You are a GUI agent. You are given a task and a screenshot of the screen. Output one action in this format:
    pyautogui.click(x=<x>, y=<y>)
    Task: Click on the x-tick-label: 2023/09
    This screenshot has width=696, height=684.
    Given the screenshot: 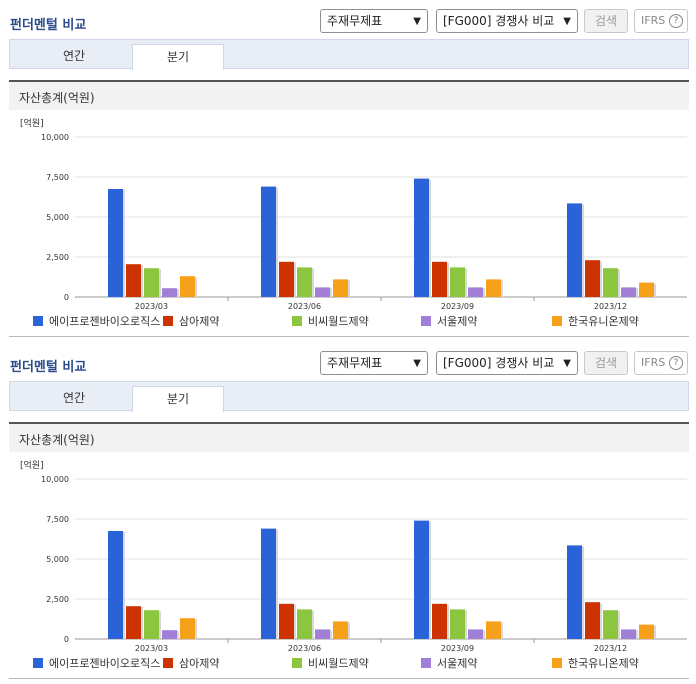 What is the action you would take?
    pyautogui.click(x=457, y=648)
    